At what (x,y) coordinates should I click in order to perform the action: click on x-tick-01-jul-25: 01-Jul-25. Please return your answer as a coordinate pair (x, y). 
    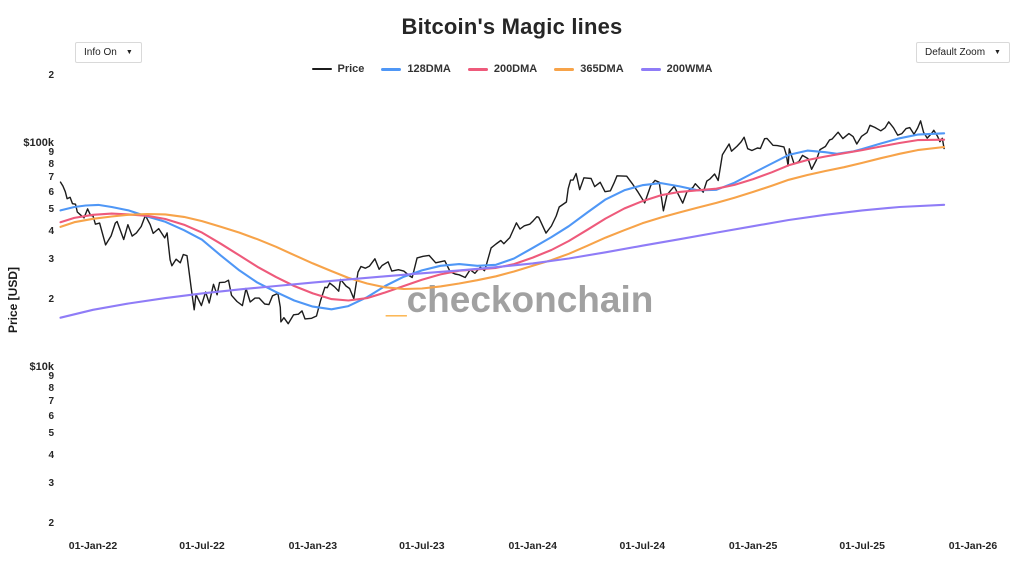
    Looking at the image, I should click on (862, 546).